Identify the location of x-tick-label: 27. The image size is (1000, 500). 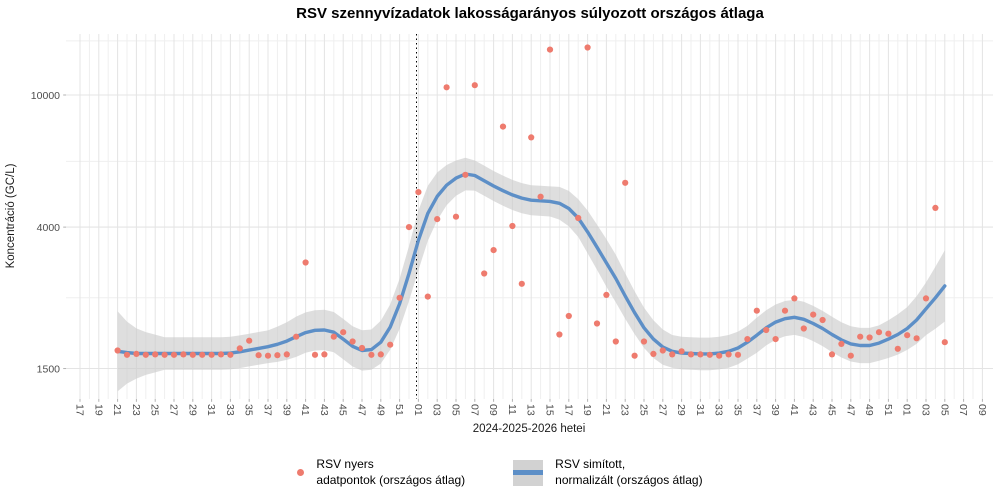
(662, 410).